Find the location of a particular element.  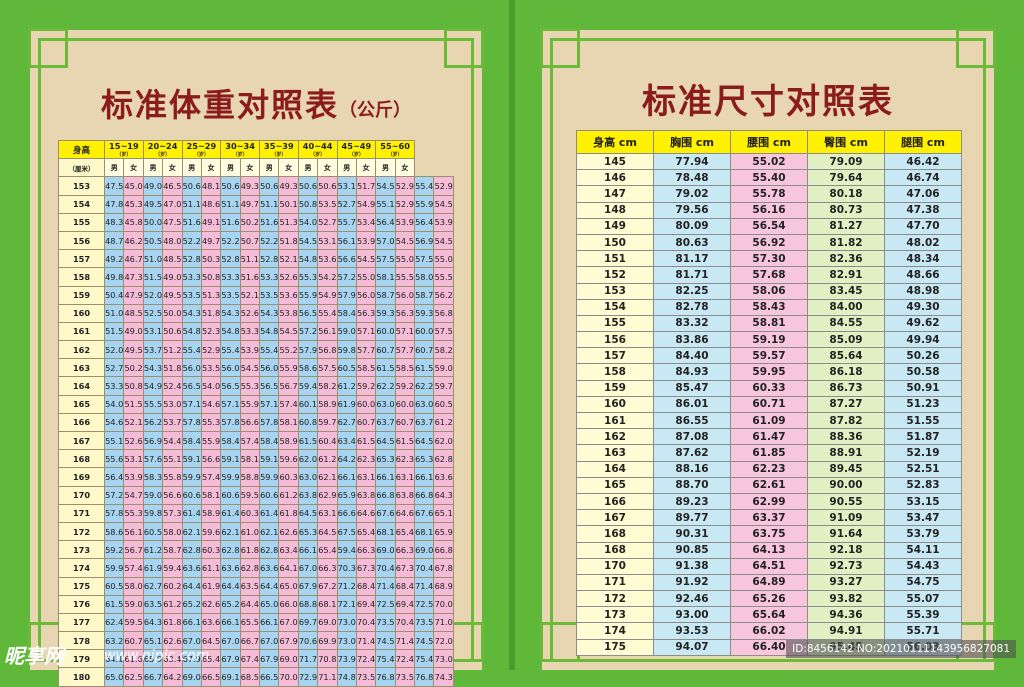

size-cell: 58.43 is located at coordinates (769, 307).